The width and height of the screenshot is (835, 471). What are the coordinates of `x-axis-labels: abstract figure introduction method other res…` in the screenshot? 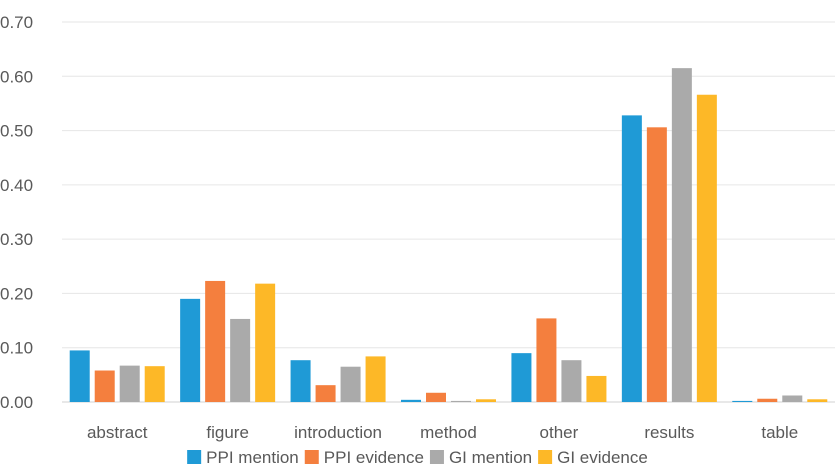 It's located at (442, 432).